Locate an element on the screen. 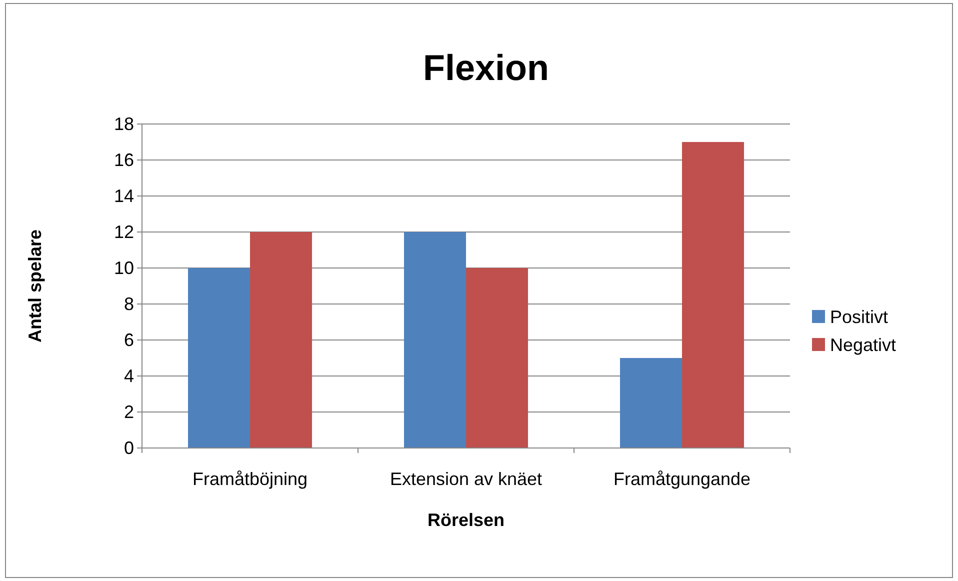  x-tick-label: Extension av knäet is located at coordinates (466, 478).